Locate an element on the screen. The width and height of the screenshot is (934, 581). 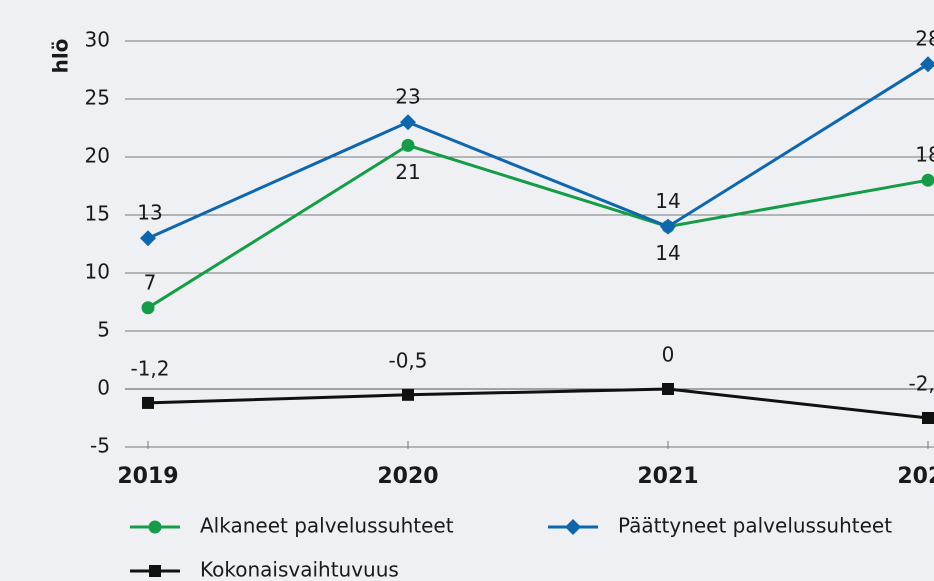
data-label: -2,5 is located at coordinates (921, 384).